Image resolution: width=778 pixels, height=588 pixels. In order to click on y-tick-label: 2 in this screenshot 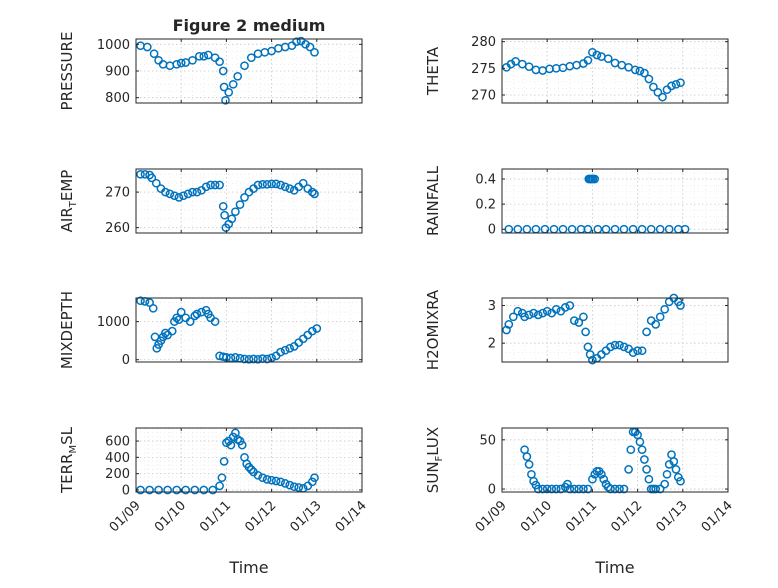, I will do `click(492, 344)`.